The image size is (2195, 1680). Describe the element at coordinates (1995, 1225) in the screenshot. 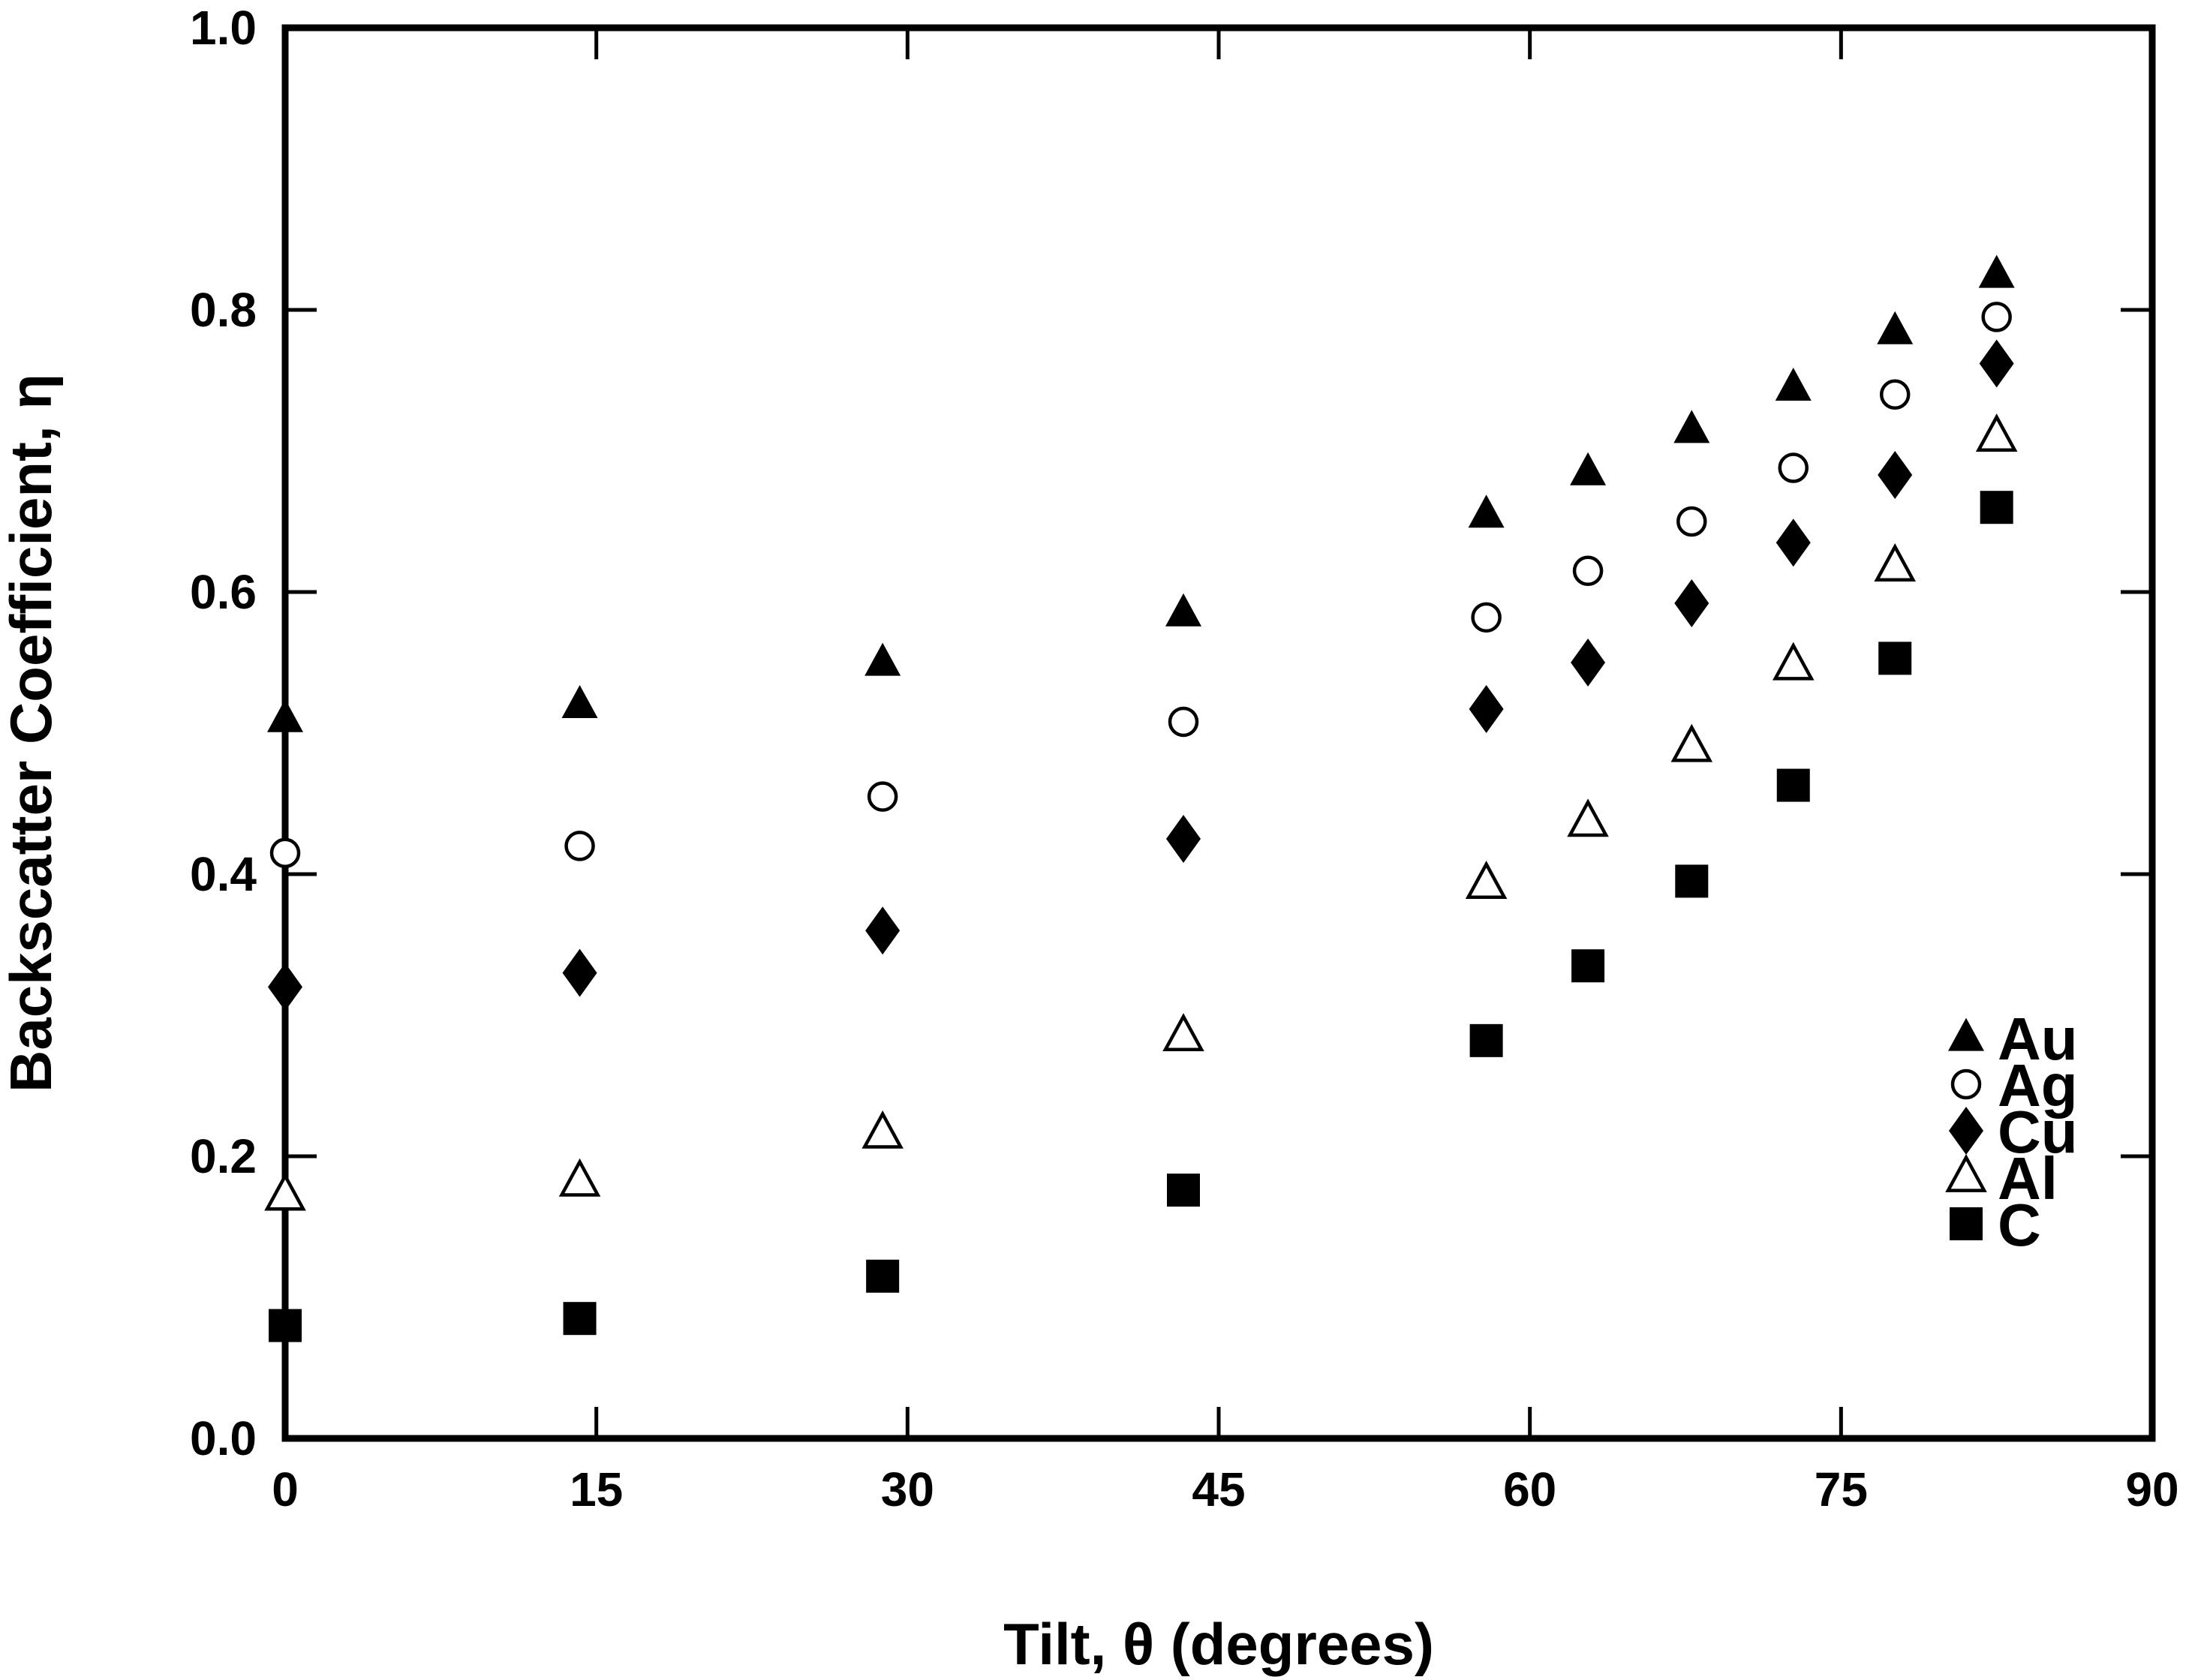

I see `legend-item-c: C` at that location.